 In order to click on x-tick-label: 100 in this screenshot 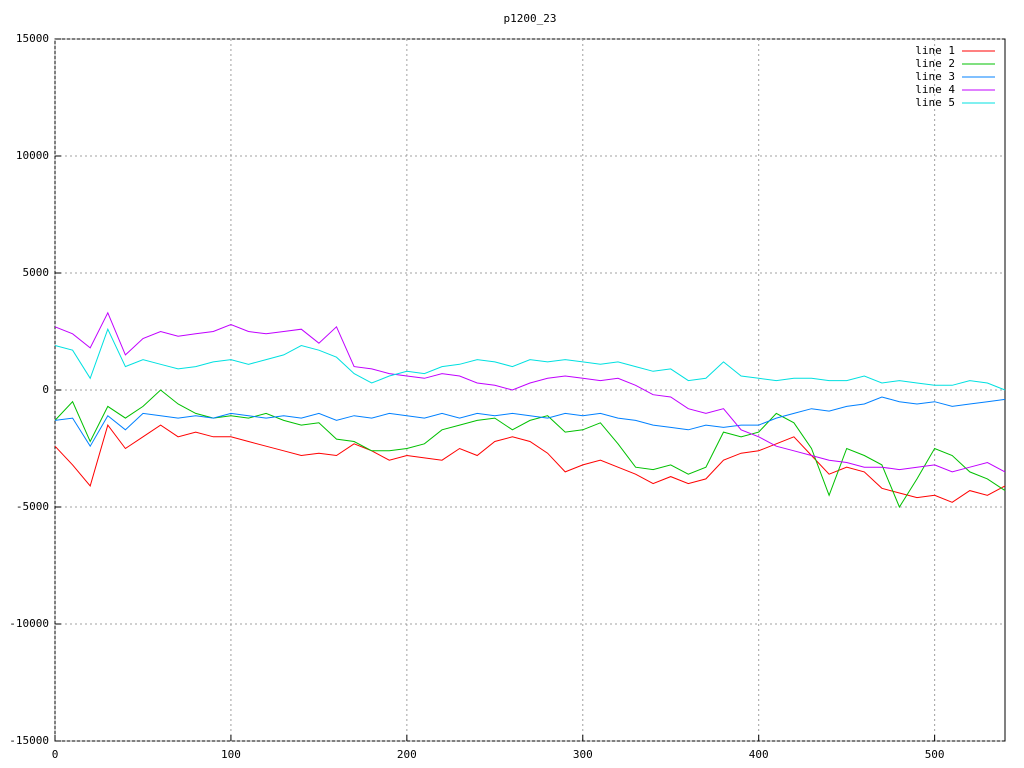, I will do `click(231, 754)`.